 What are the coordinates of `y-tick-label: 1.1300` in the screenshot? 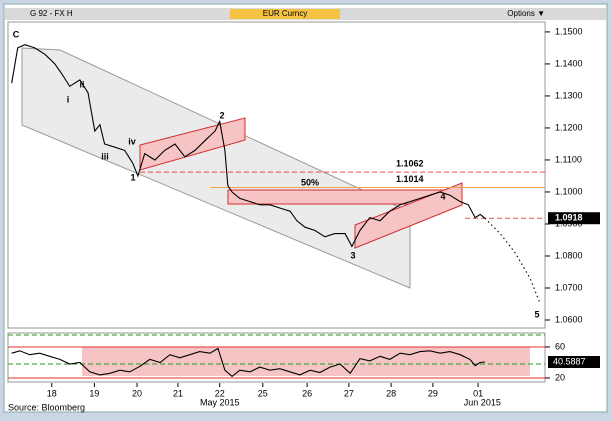 It's located at (569, 95).